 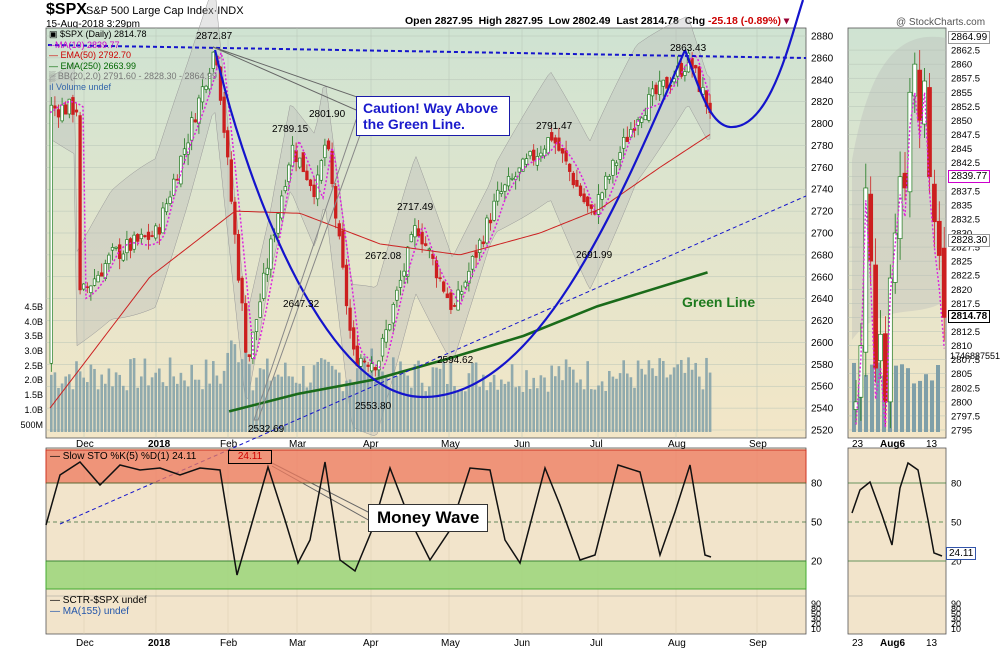 I want to click on last-label: Last, so click(x=627, y=21).